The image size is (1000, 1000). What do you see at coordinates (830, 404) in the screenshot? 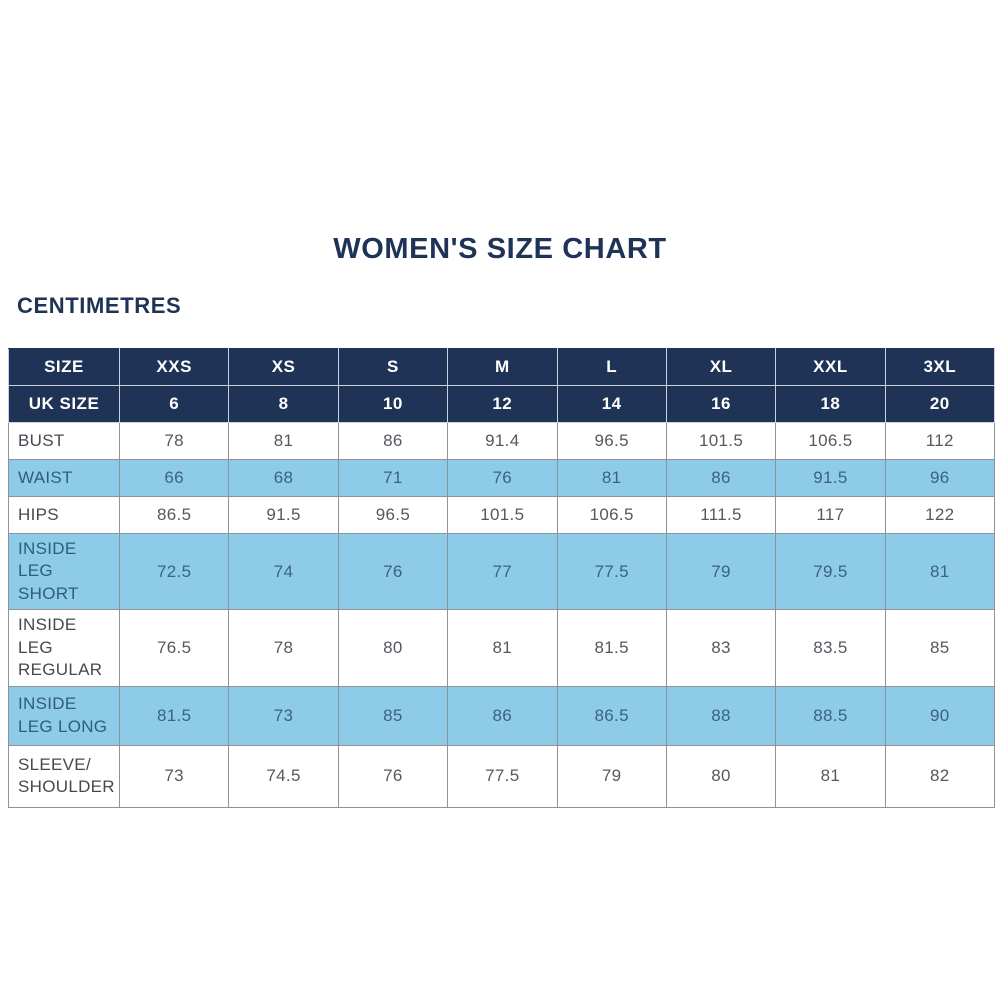
I see `uk-size-value: 18` at bounding box center [830, 404].